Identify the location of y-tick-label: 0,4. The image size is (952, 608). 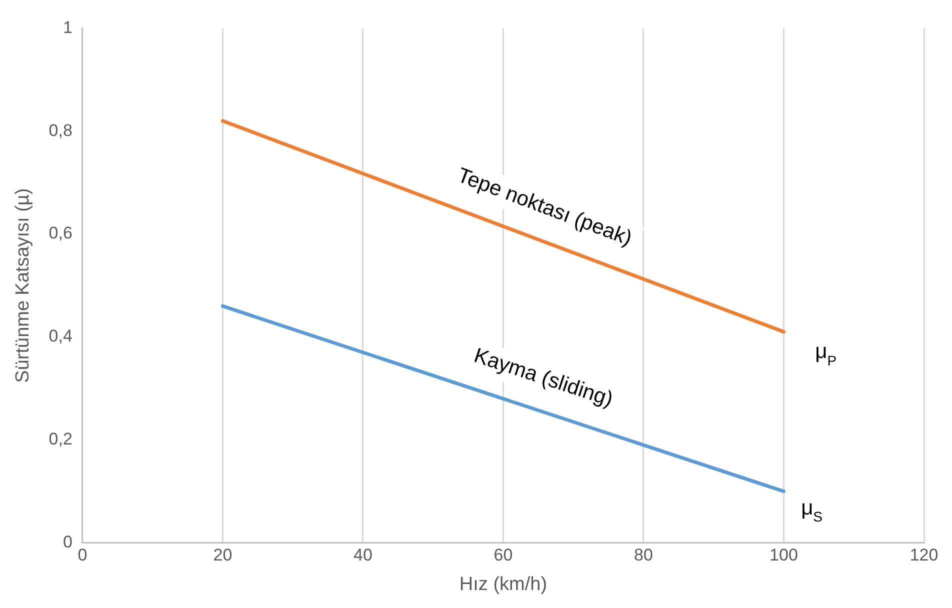
(60, 336).